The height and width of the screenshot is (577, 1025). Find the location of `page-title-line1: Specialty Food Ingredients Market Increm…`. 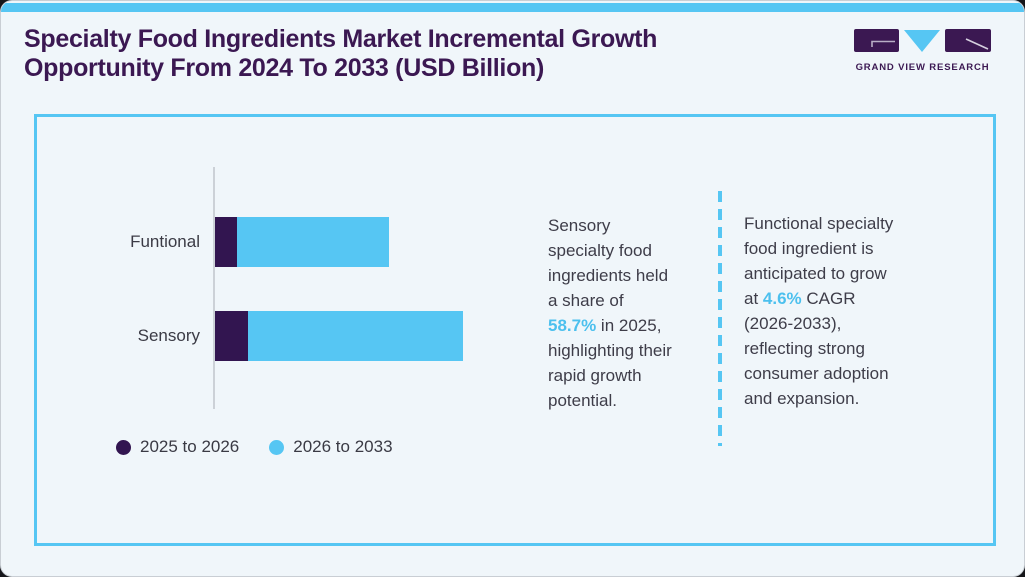

page-title-line1: Specialty Food Ingredients Market Increm… is located at coordinates (341, 39).